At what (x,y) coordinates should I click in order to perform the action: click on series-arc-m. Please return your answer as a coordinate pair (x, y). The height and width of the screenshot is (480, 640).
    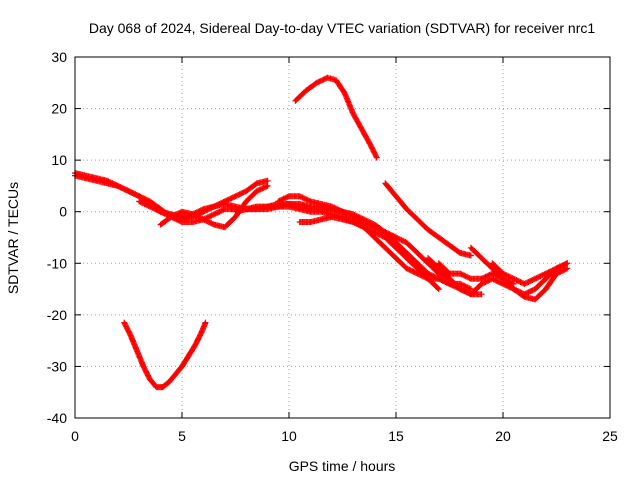
    Looking at the image, I should click on (476, 273).